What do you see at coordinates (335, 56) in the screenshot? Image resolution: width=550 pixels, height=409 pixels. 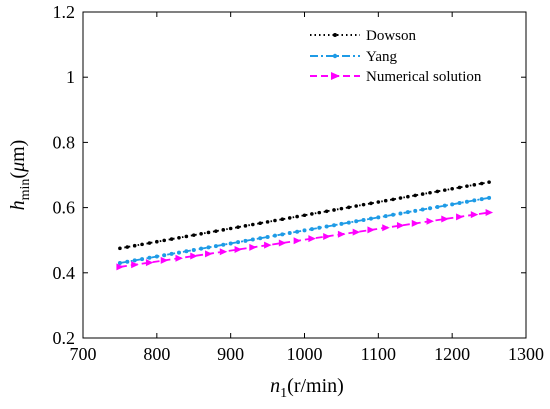 I see `legend-marker-yang` at bounding box center [335, 56].